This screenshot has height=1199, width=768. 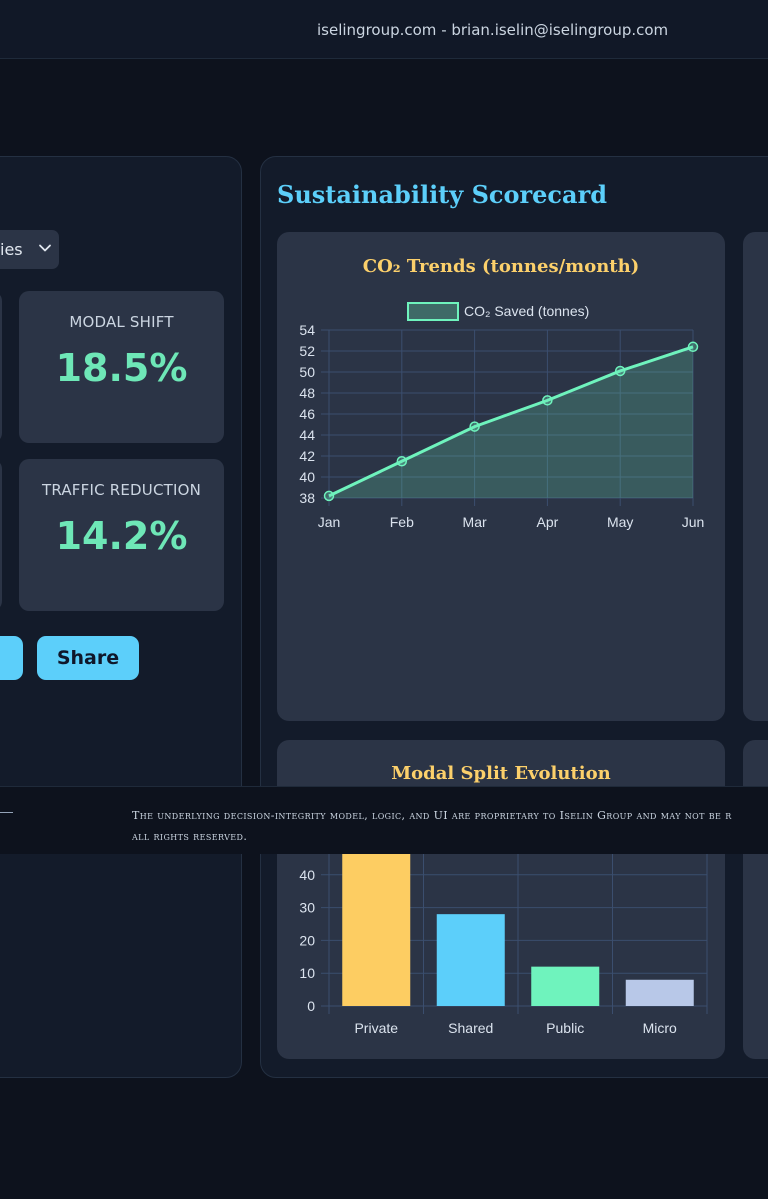 What do you see at coordinates (501, 773) in the screenshot?
I see `chart-title: Modal Split Evolution` at bounding box center [501, 773].